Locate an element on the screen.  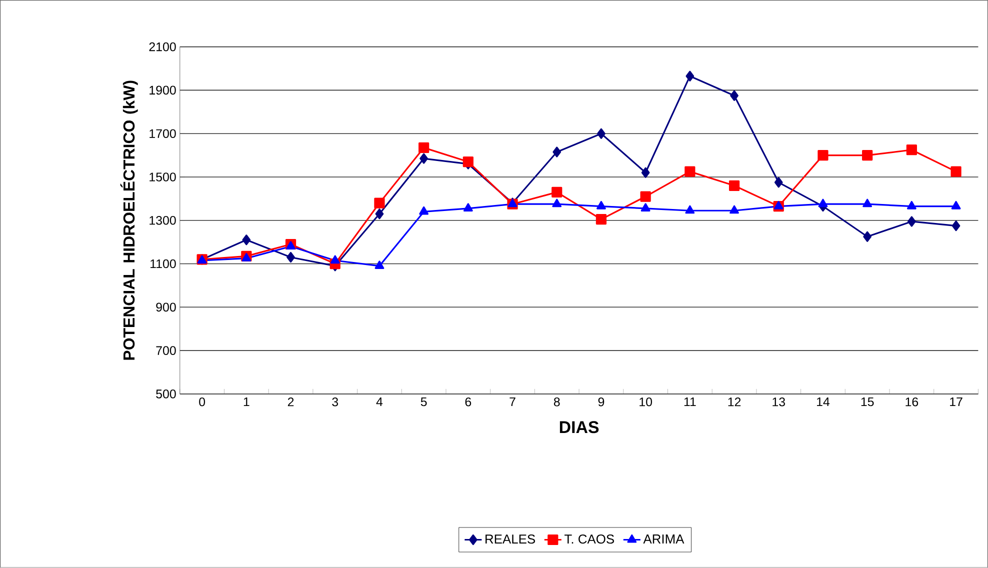
y-tick-label: 700 is located at coordinates (166, 351).